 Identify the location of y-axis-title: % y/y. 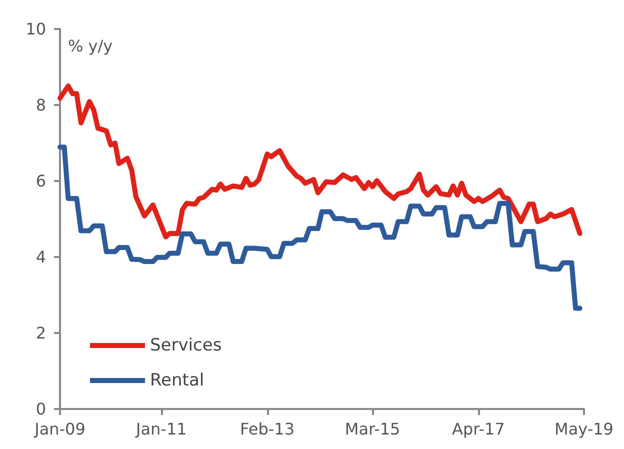
(90, 46).